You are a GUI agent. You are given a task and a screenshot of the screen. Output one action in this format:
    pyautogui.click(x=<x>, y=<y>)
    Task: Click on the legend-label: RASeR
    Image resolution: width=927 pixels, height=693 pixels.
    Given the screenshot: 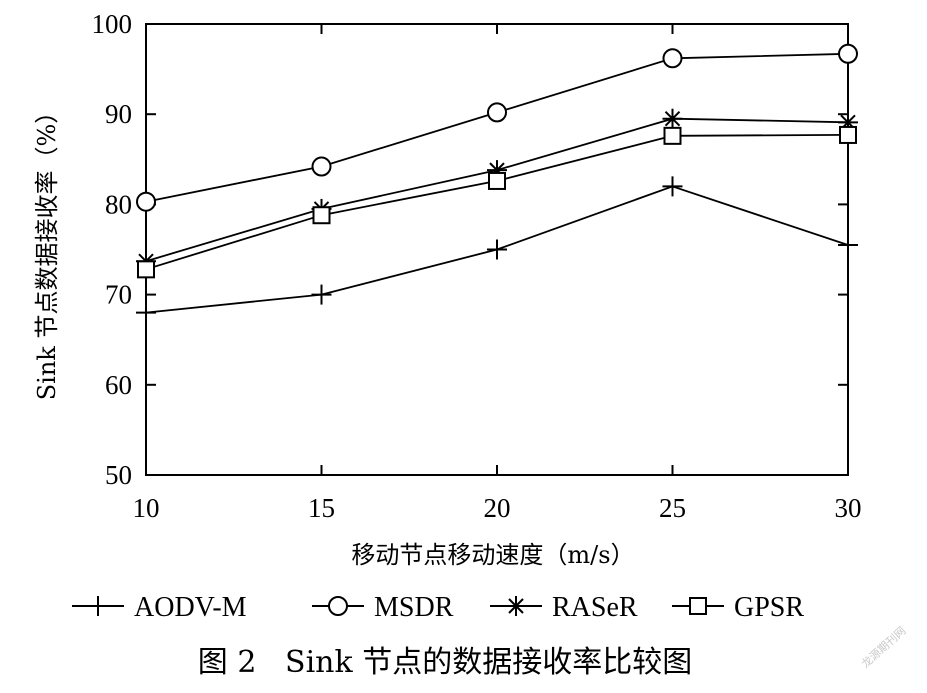 What is the action you would take?
    pyautogui.click(x=595, y=607)
    